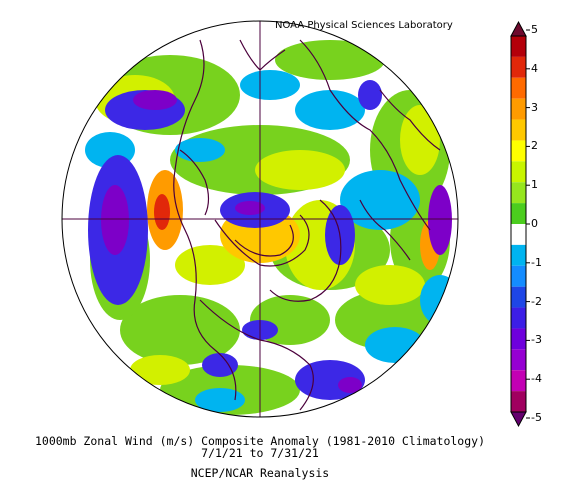 This screenshot has width=570, height=494. I want to click on colorbar-tick-label: -4, so click(536, 379).